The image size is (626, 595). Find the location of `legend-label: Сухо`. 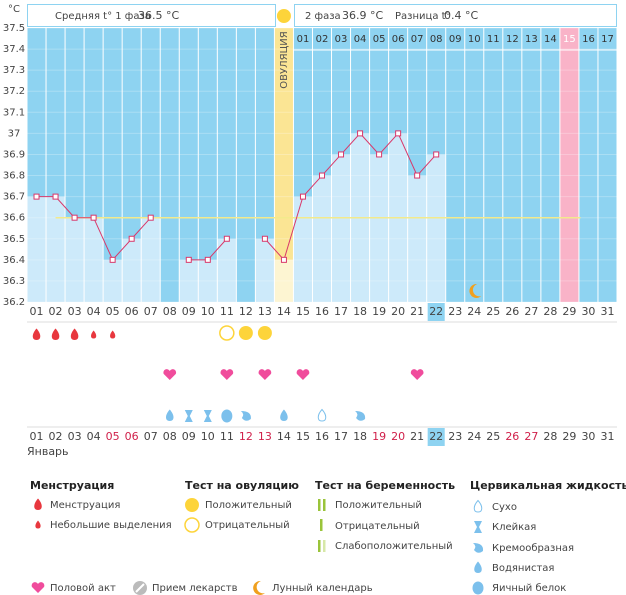

legend-label: Сухо is located at coordinates (504, 507).